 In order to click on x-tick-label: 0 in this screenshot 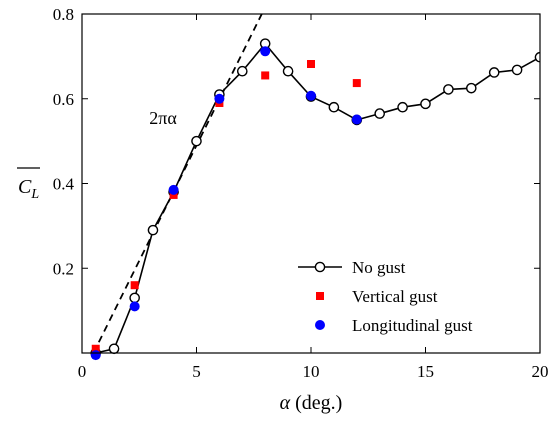, I will do `click(82, 371)`.